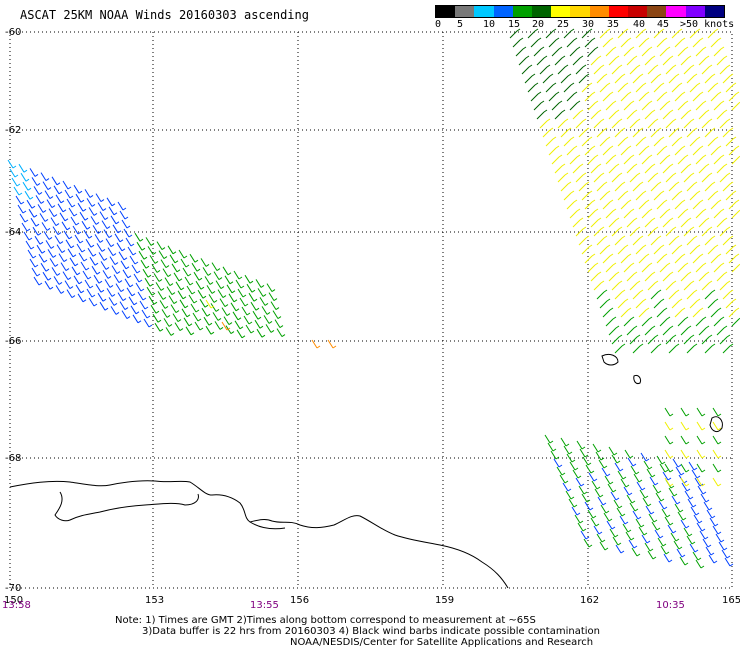 Image resolution: width=740 pixels, height=650 pixels. Describe the element at coordinates (707, 24) in the screenshot. I see `legend-label: >50 knots` at that location.